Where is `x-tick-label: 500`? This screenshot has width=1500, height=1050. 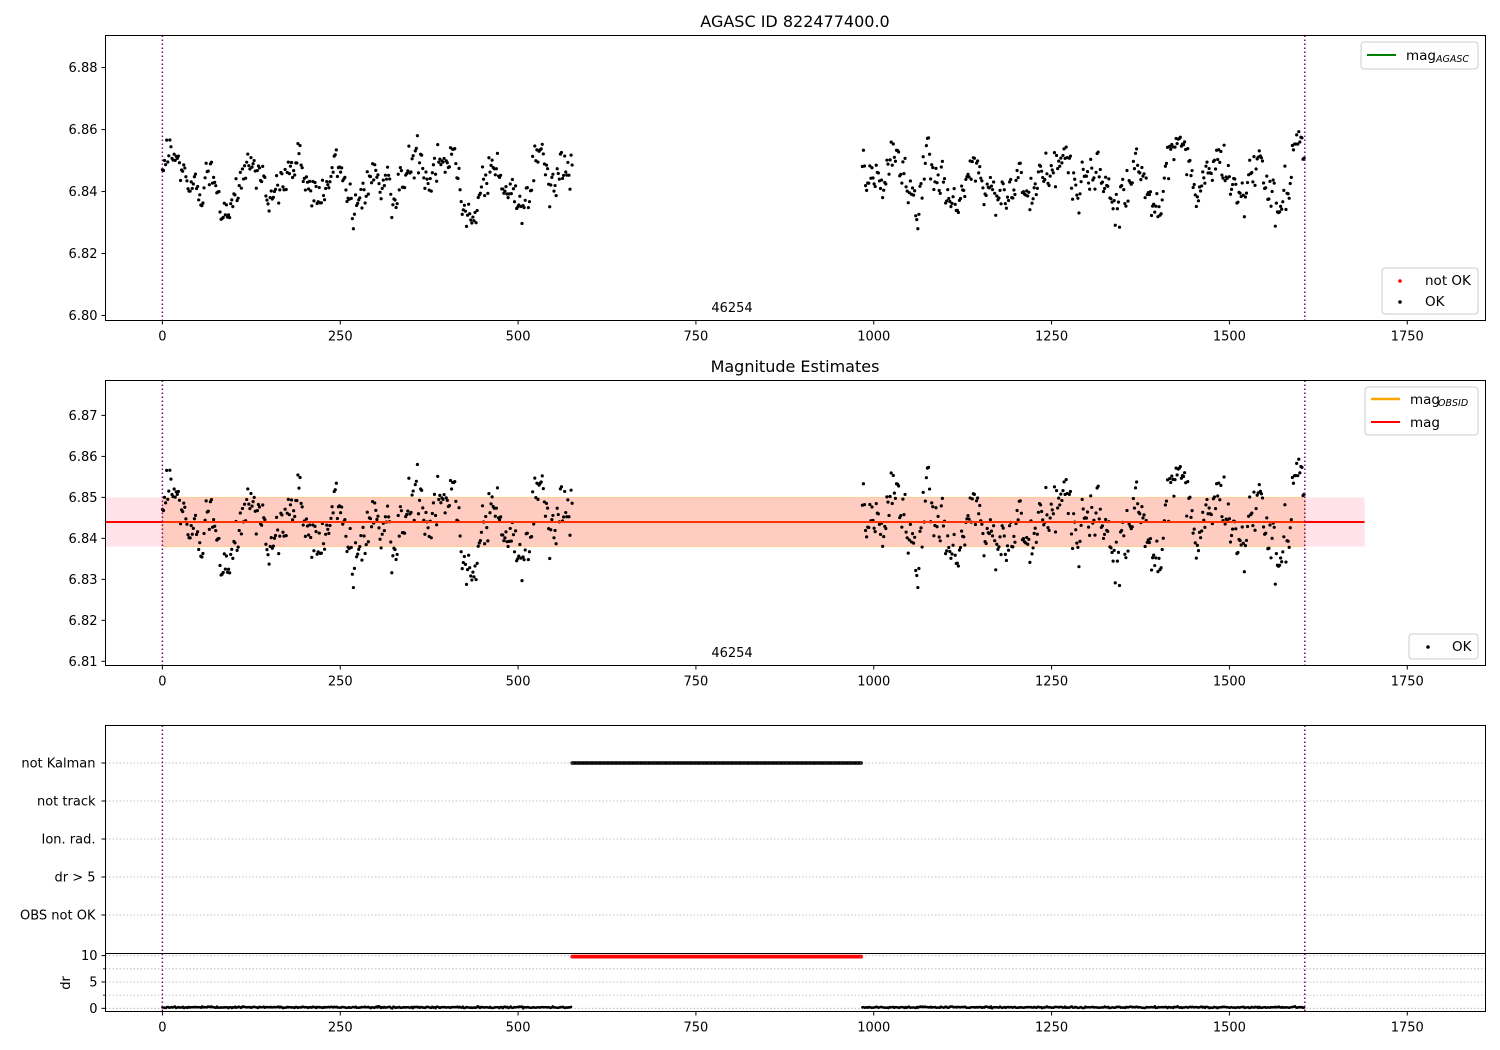 x-tick-label: 500 is located at coordinates (518, 682).